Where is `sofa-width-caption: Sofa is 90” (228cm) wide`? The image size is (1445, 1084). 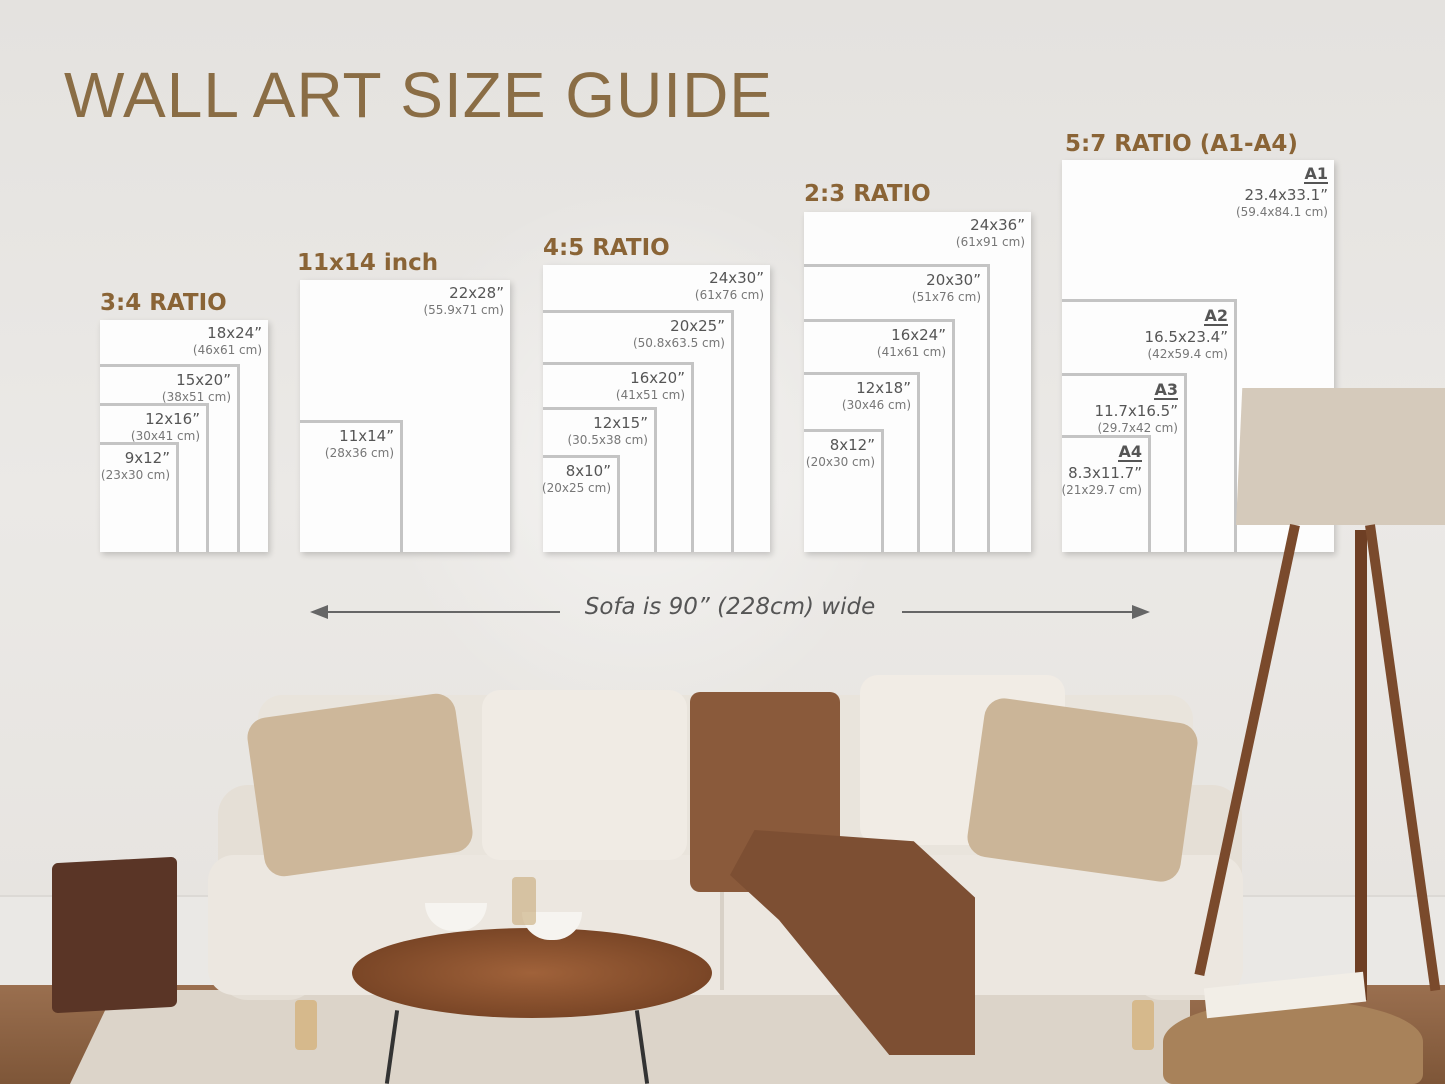
sofa-width-caption: Sofa is 90” (228cm) wide is located at coordinates (730, 607).